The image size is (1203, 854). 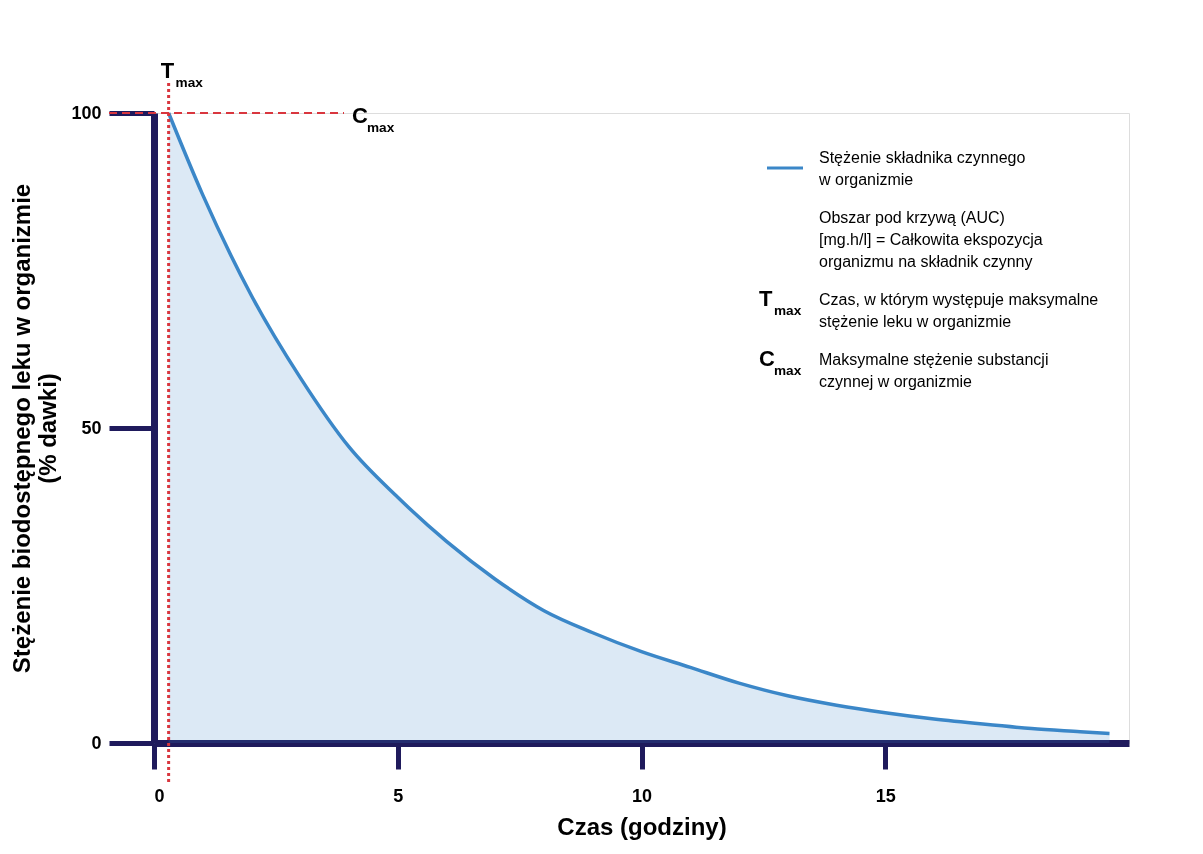 I want to click on legend-label: Stężenie składnika czynnego w organizmie, so click(x=922, y=168).